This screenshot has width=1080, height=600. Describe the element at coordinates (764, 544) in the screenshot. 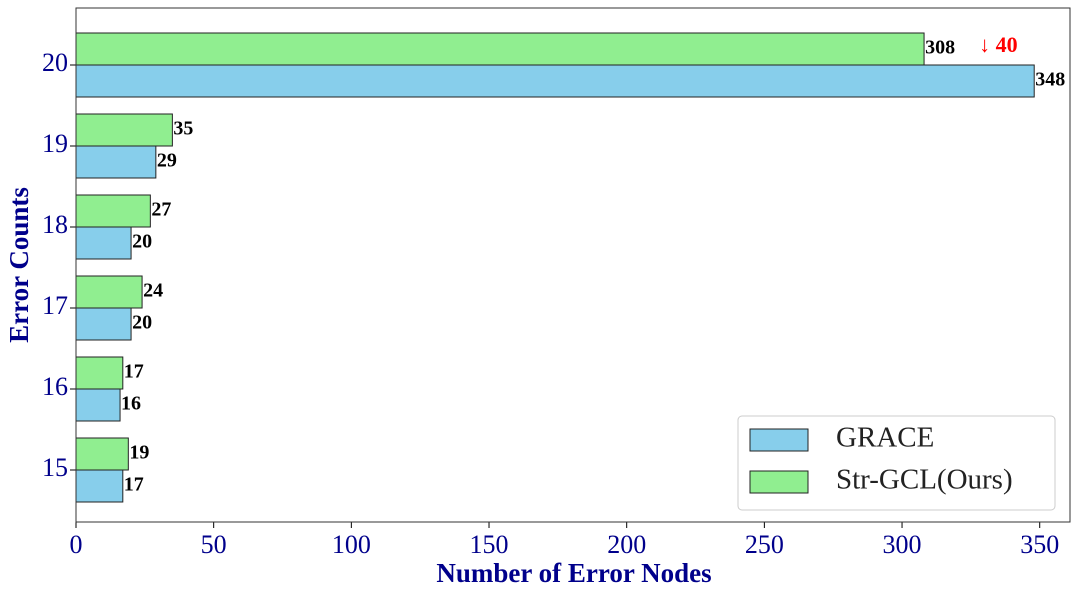

I see `x-tick-label: 250` at that location.